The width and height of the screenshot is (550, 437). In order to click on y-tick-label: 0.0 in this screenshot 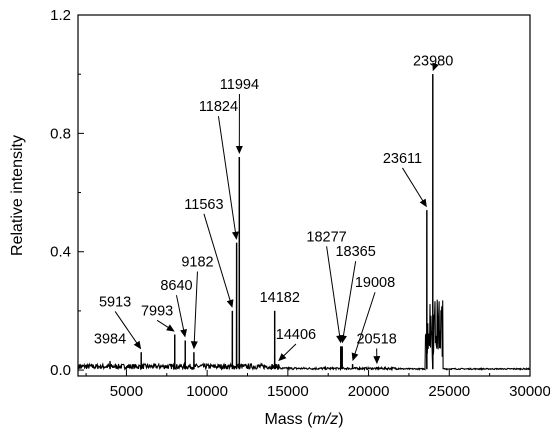, I will do `click(60, 370)`.